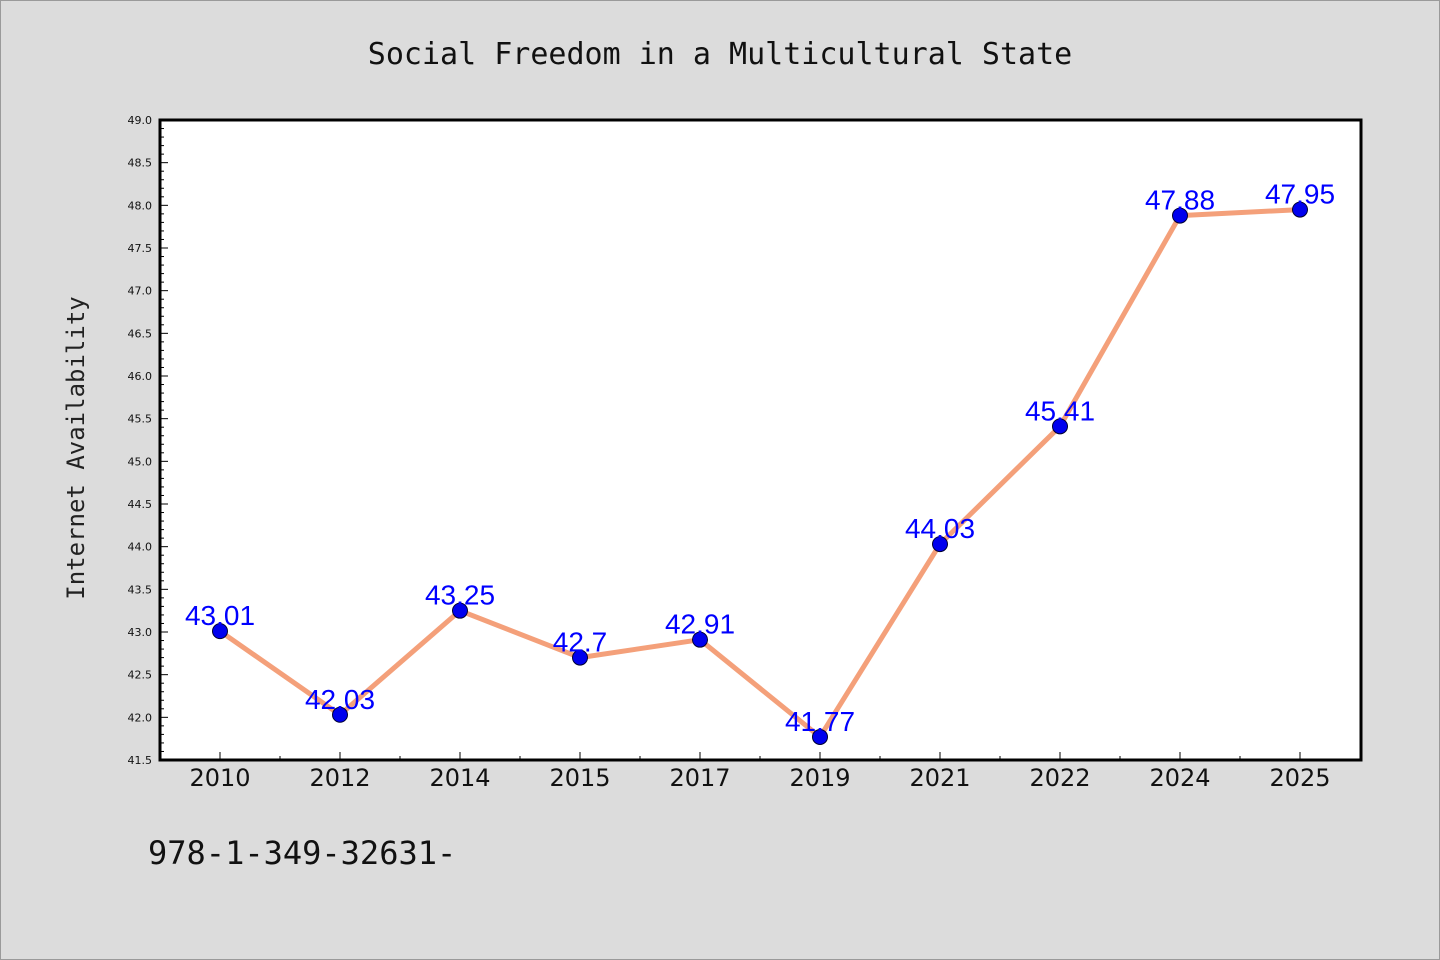  Describe the element at coordinates (1060, 410) in the screenshot. I see `data-label: 45.41` at that location.